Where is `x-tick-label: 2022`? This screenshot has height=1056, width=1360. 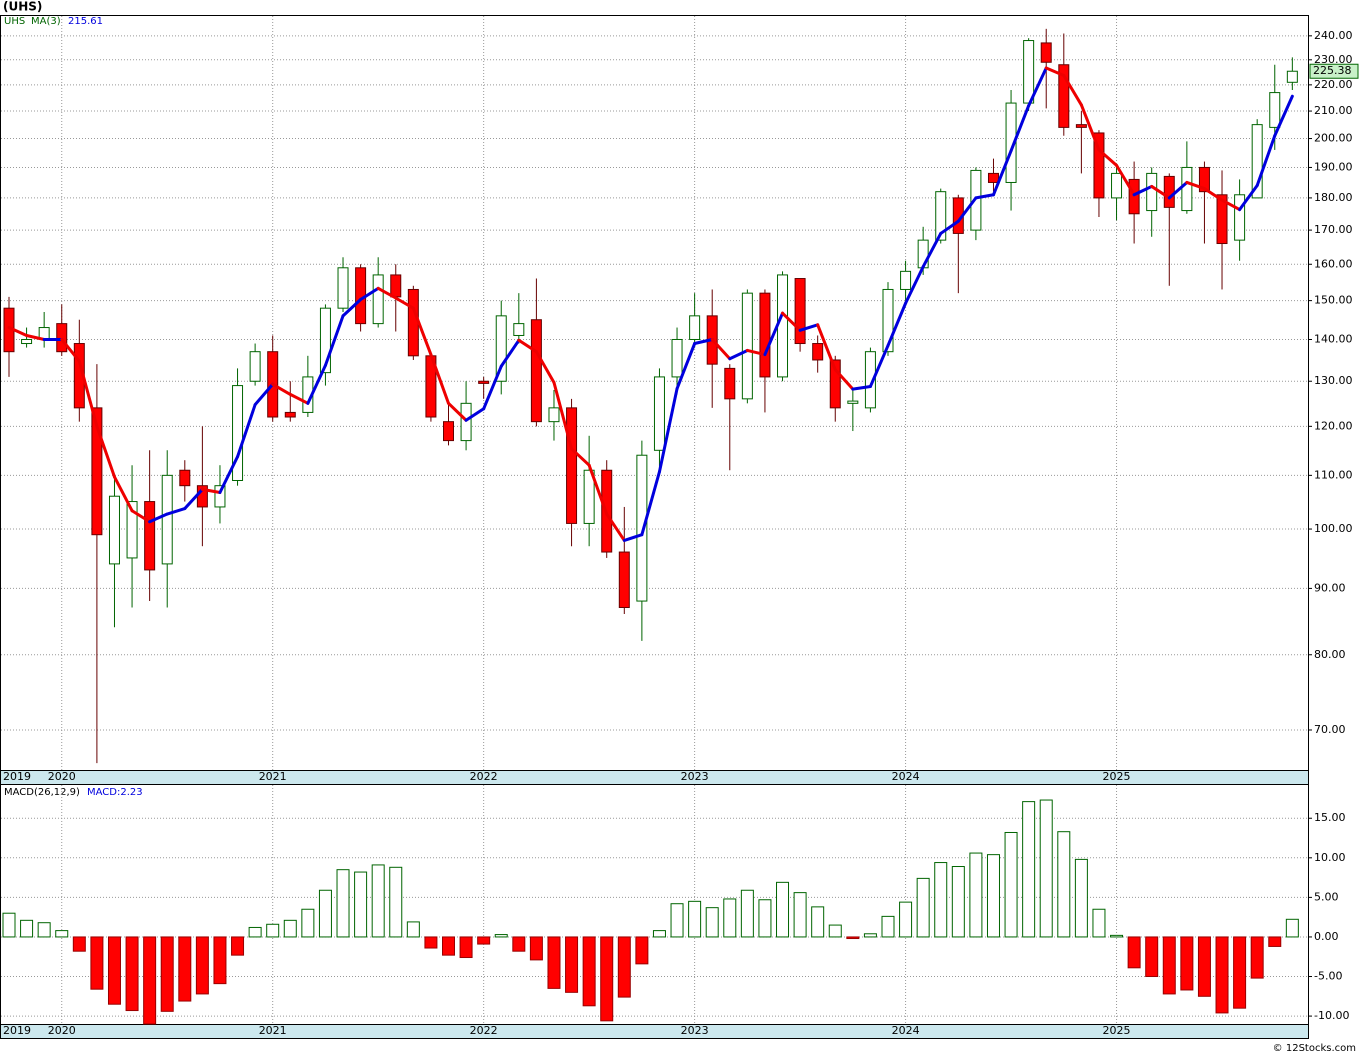 x-tick-label: 2022 is located at coordinates (484, 776).